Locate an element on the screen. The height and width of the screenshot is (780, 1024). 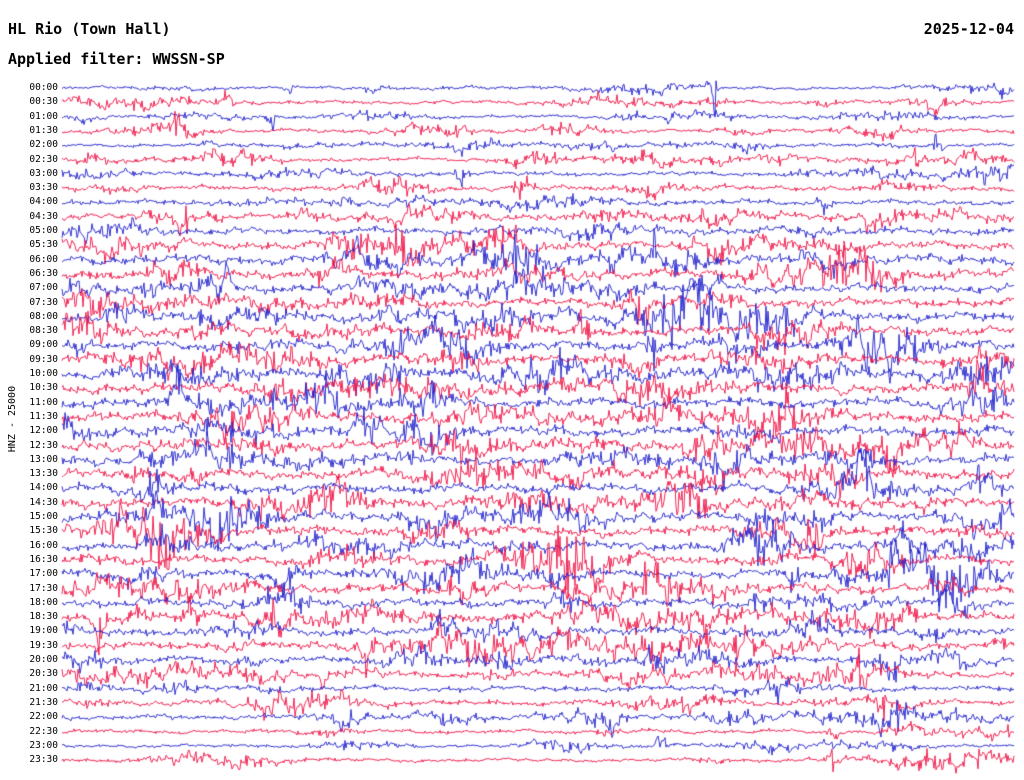
time-label: 10:30 is located at coordinates (43, 388).